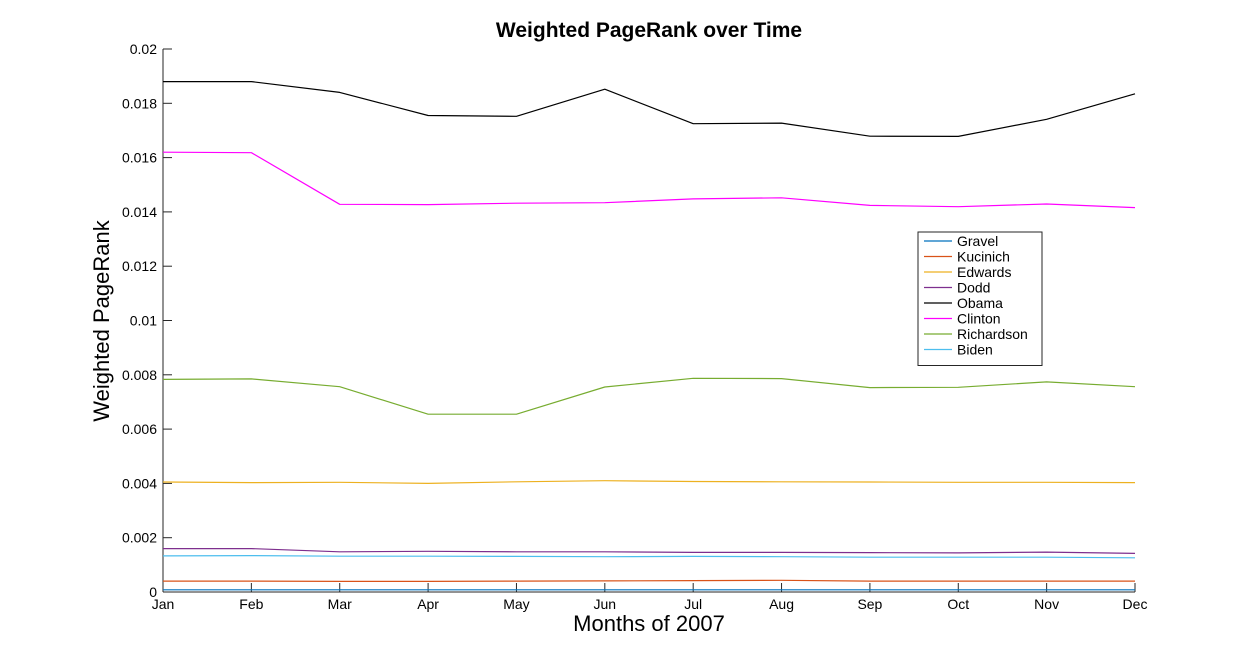 This screenshot has width=1254, height=666. What do you see at coordinates (649, 180) in the screenshot?
I see `series-line-clinton` at bounding box center [649, 180].